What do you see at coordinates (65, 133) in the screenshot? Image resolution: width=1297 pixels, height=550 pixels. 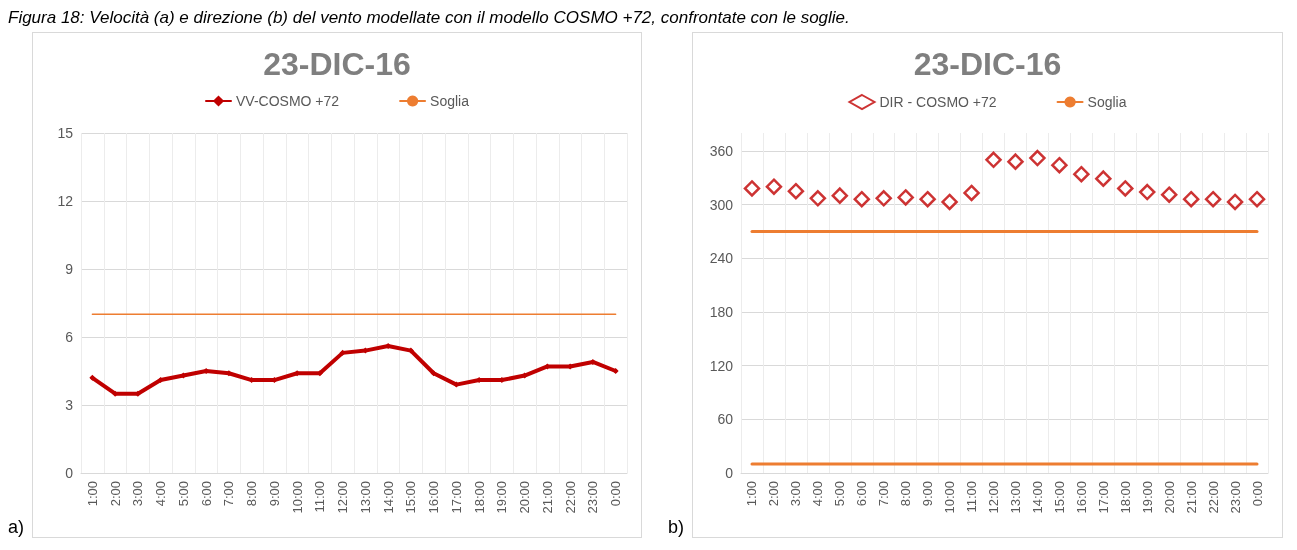 I see `y-tick-label: 15` at bounding box center [65, 133].